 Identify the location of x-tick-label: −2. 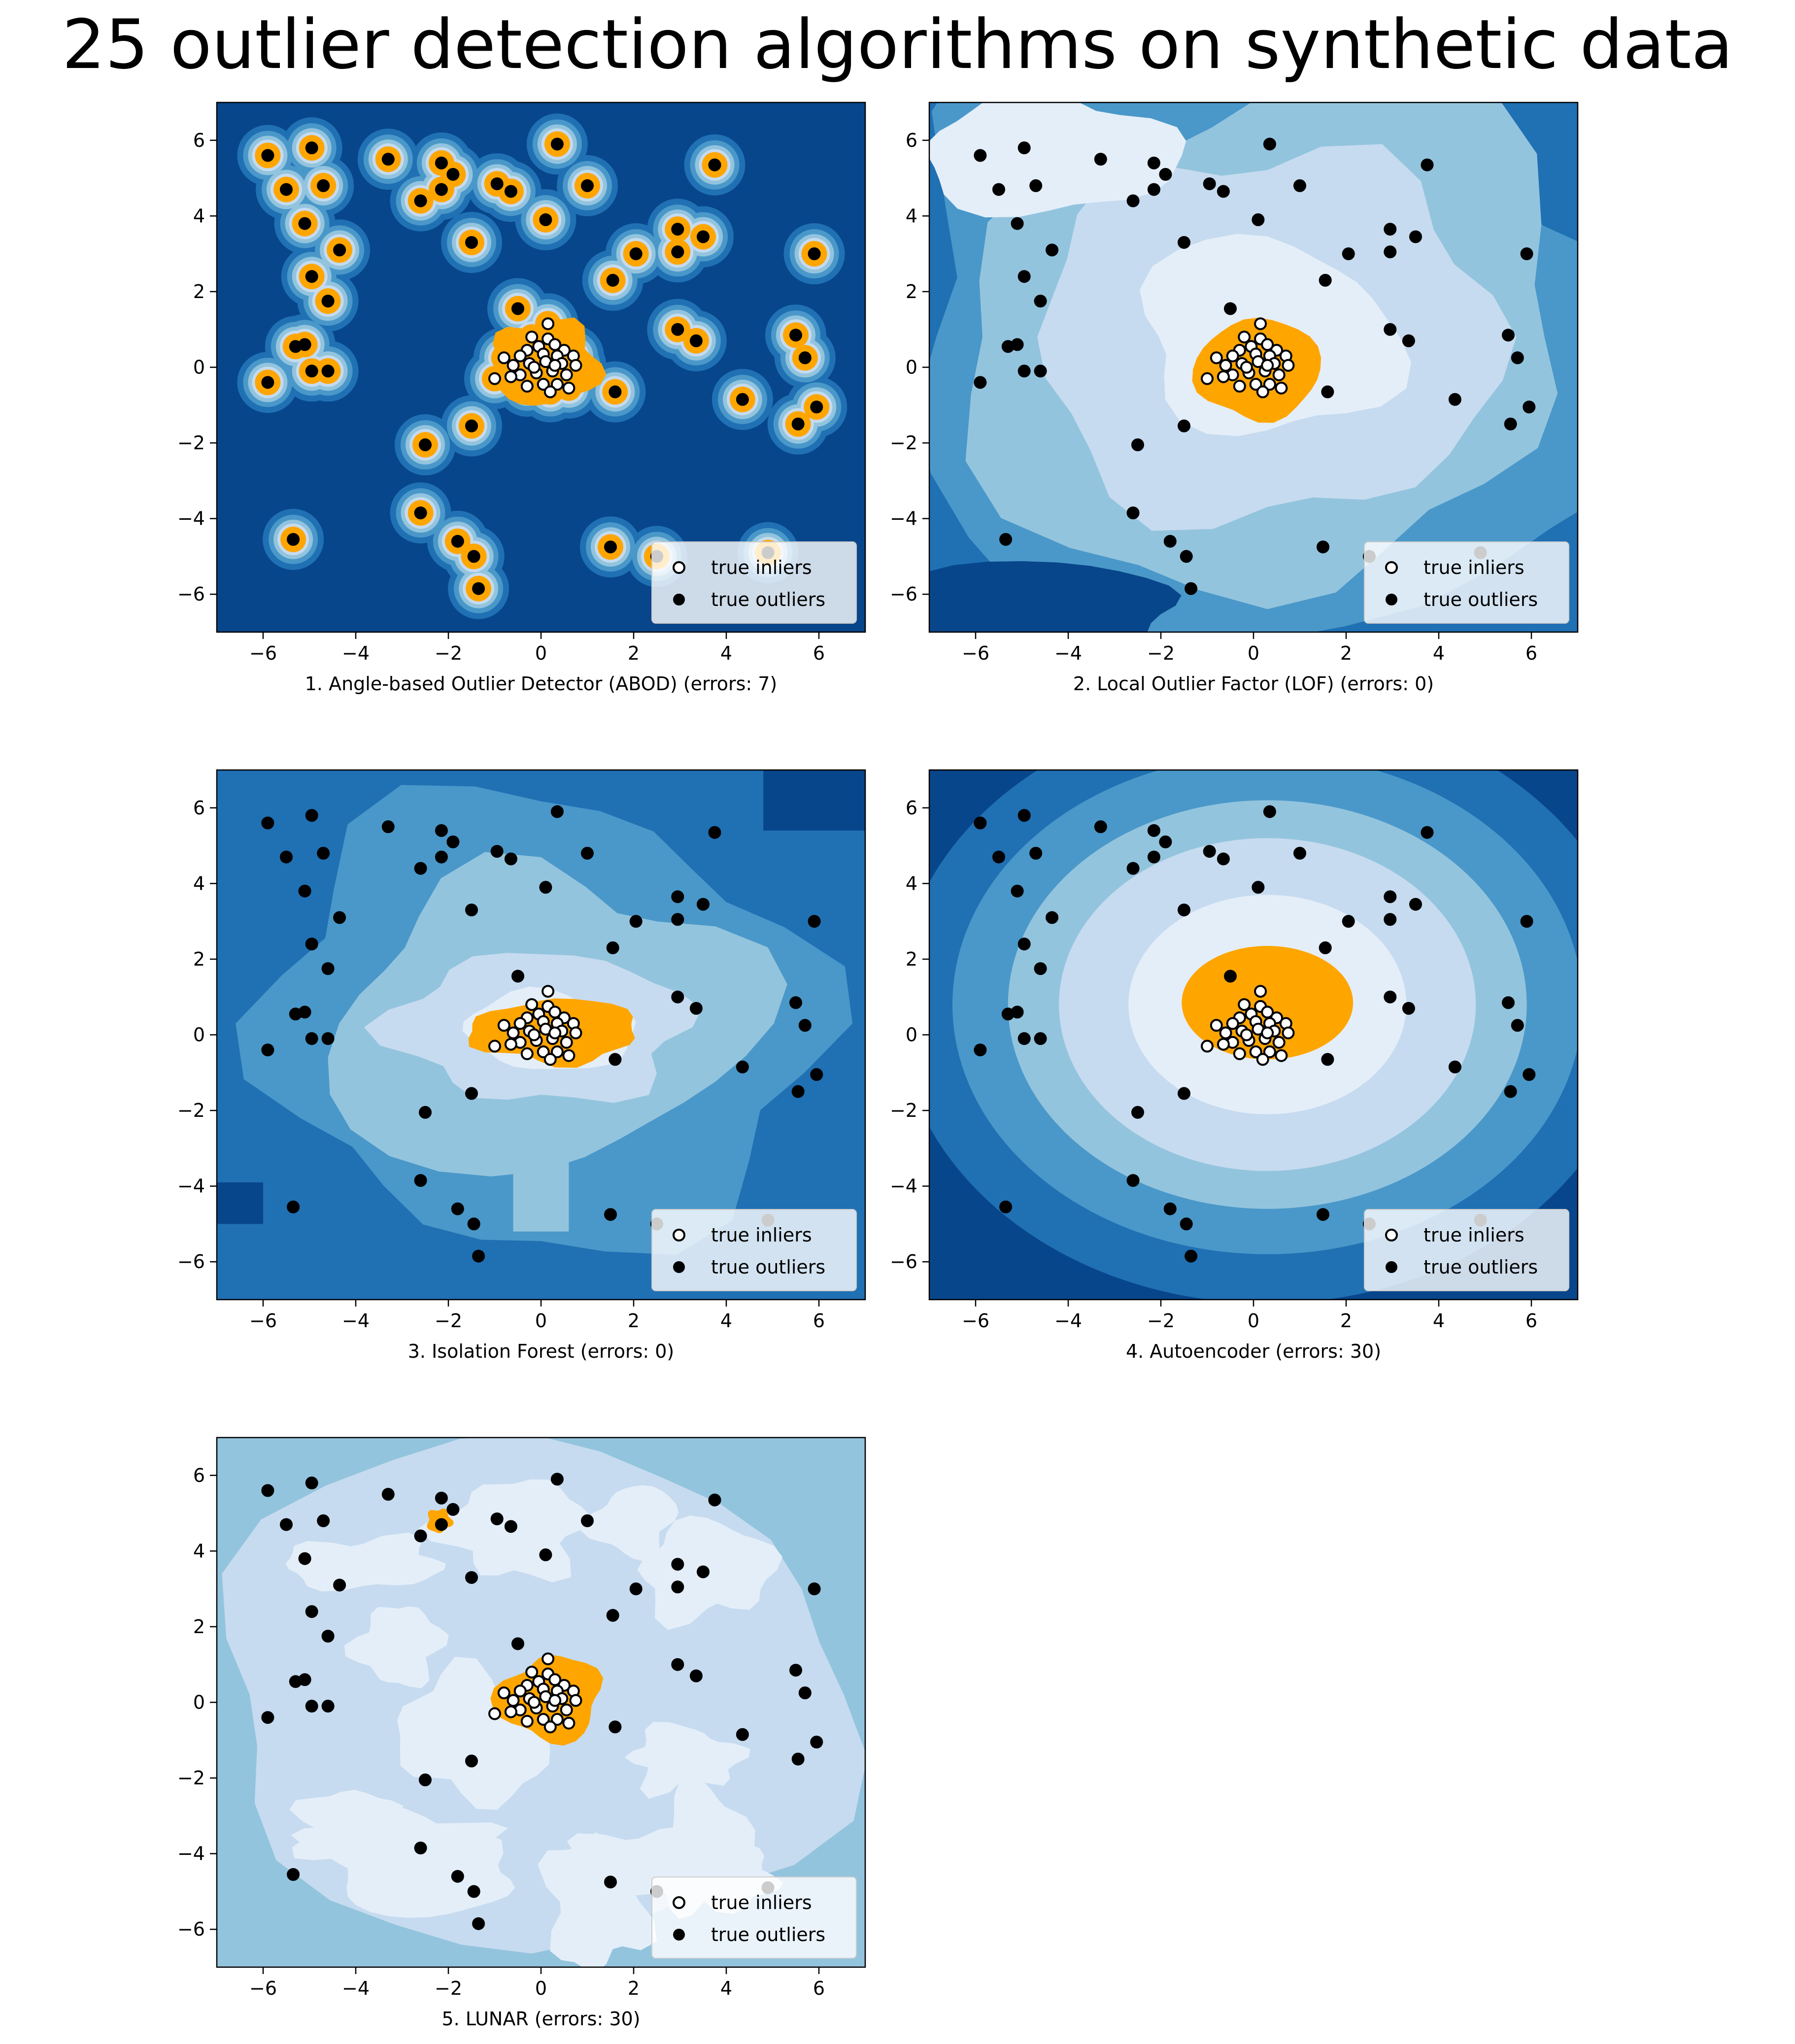
(1161, 653).